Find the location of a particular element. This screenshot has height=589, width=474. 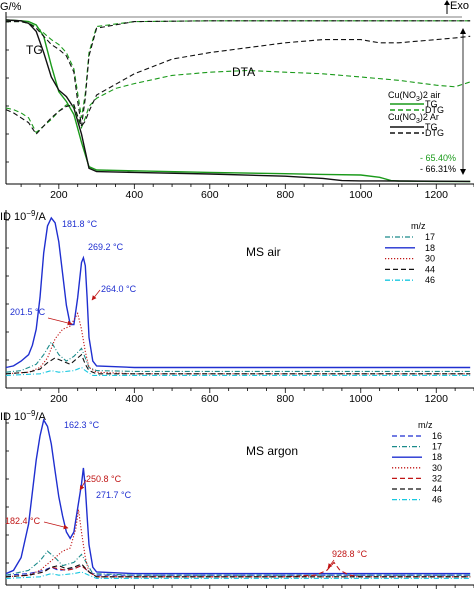

scale-bar-arrow-top is located at coordinates (463, 31).